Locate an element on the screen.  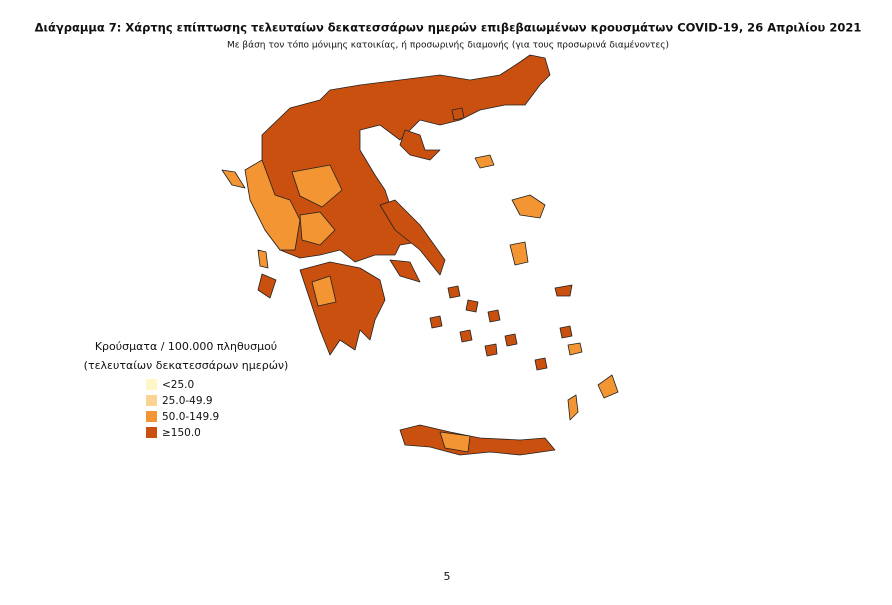
legend: <25.0 25.0-49.9 50.0-149.9 ≥150.0 is located at coordinates (182, 409).